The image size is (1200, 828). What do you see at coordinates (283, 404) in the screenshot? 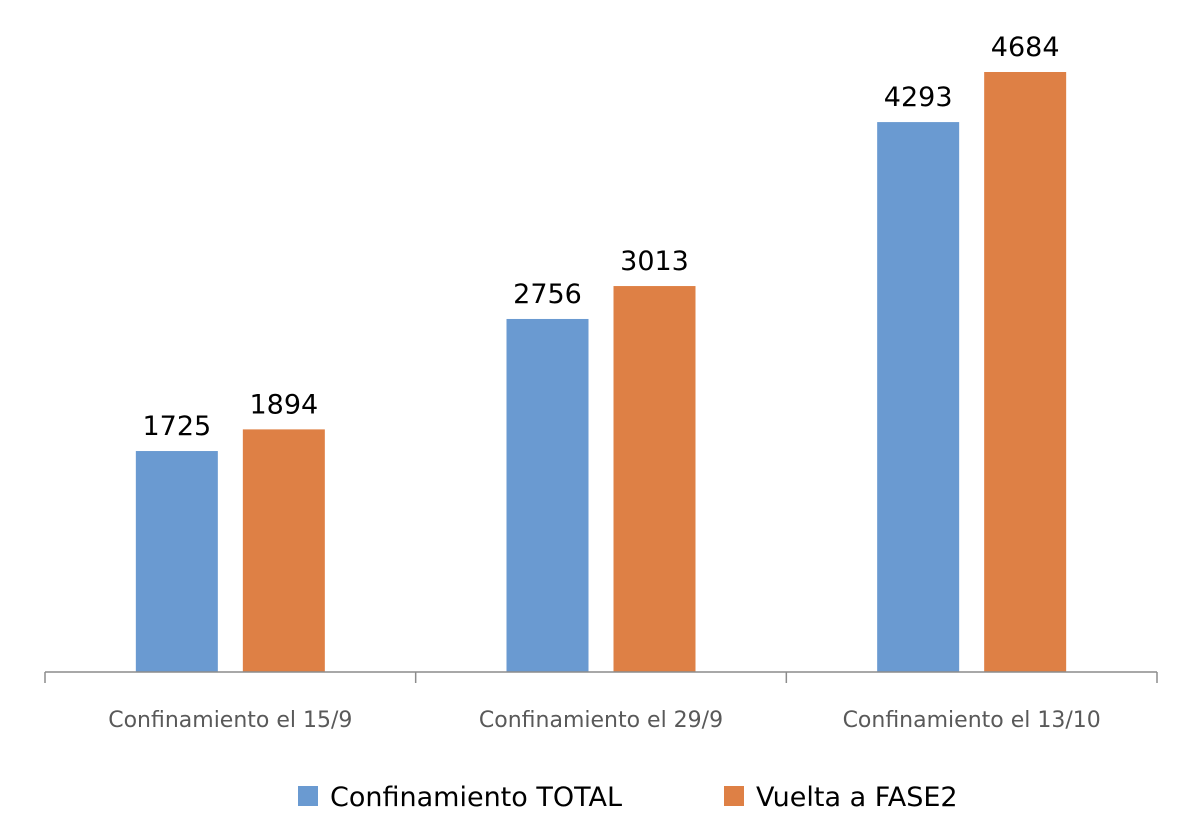
I see `data-label: 1894` at bounding box center [283, 404].